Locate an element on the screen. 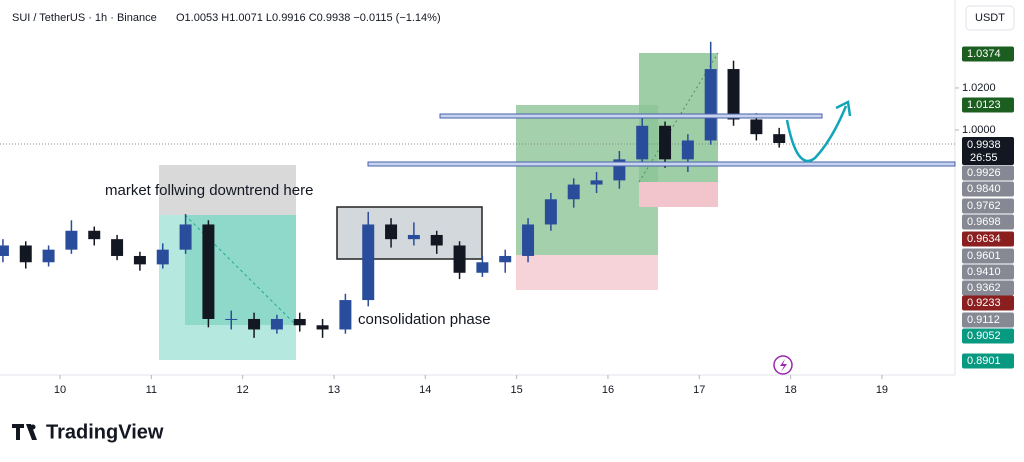  price-tag-label: 0.9938 is located at coordinates (984, 145).